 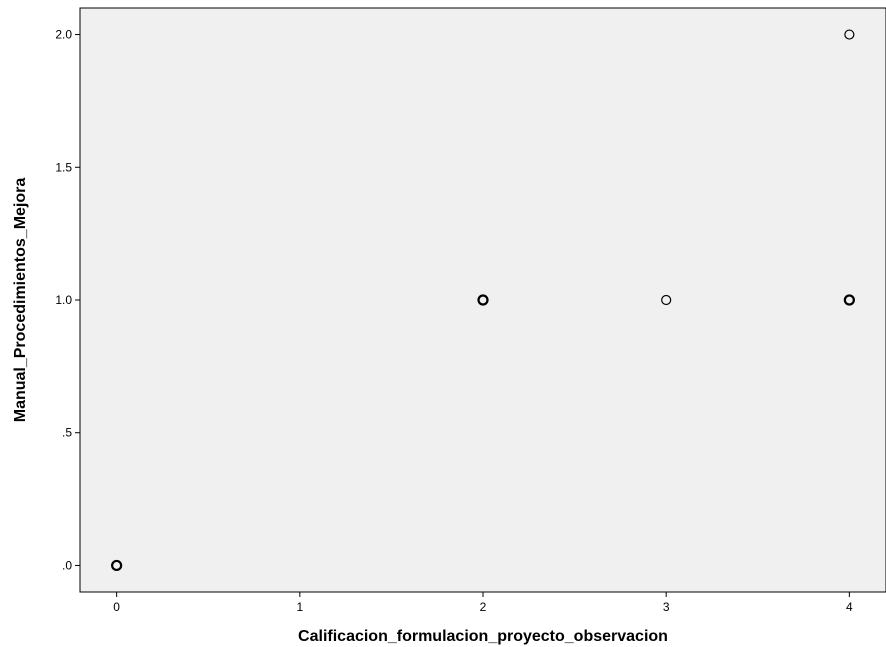 What do you see at coordinates (63, 167) in the screenshot?
I see `y-tick-label: 1.5` at bounding box center [63, 167].